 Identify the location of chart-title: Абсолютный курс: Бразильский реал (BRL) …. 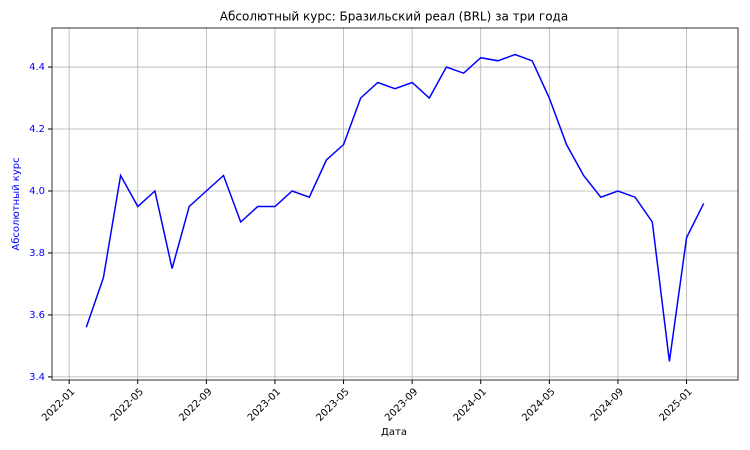
(394, 17).